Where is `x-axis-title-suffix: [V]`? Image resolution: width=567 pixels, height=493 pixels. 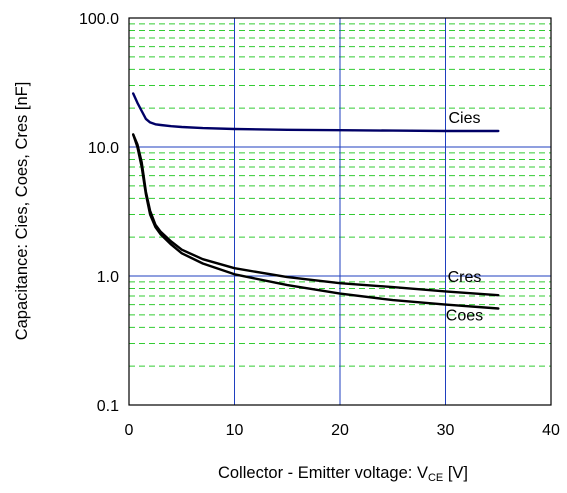
x-axis-title-suffix: [V] is located at coordinates (455, 473).